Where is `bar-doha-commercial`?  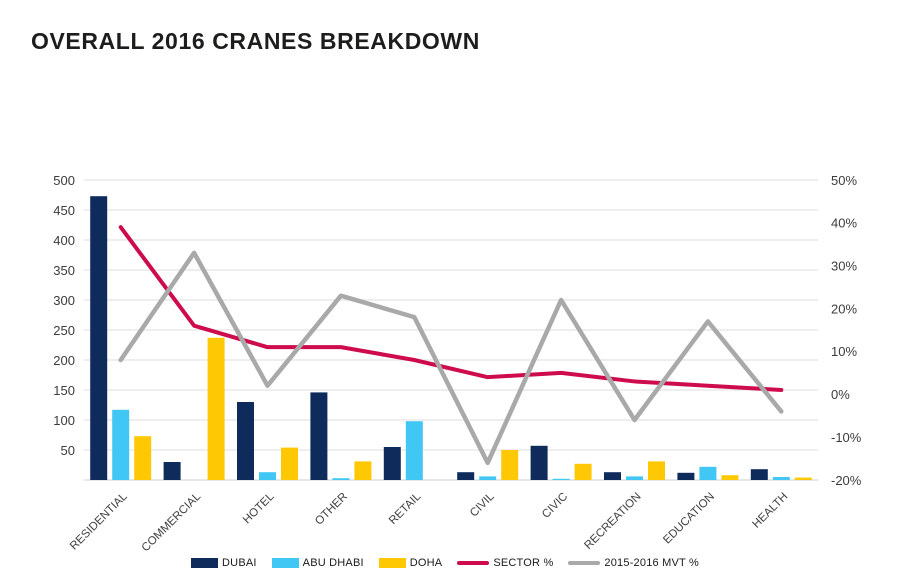 bar-doha-commercial is located at coordinates (216, 408).